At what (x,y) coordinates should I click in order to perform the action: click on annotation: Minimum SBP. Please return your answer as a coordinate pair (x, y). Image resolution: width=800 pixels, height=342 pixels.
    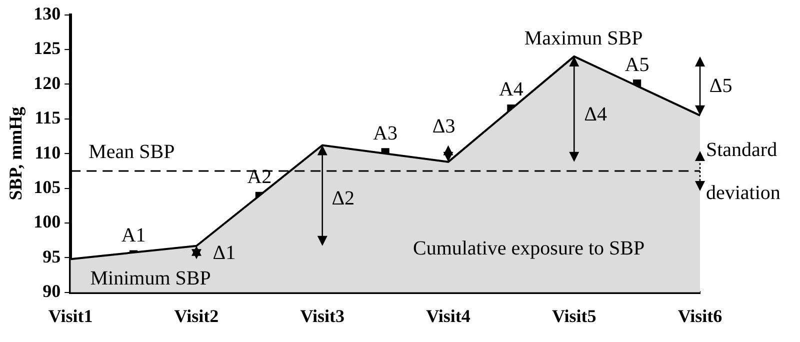
    Looking at the image, I should click on (150, 279).